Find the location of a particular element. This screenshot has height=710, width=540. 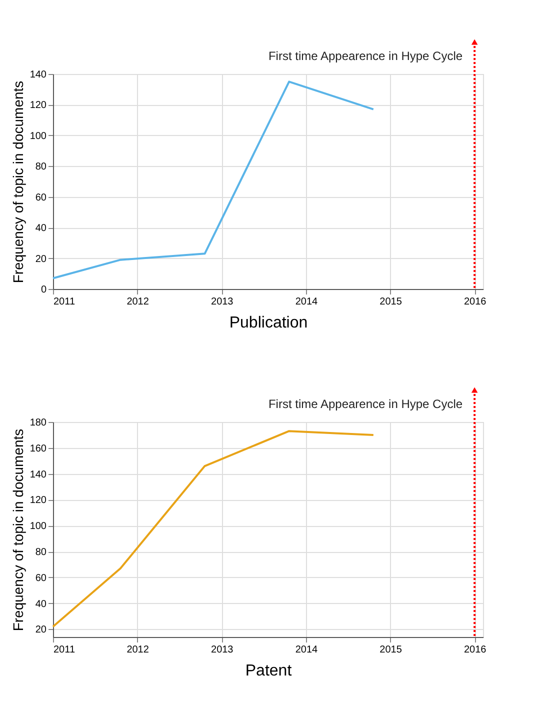

x-axis-title: Publication is located at coordinates (268, 323).